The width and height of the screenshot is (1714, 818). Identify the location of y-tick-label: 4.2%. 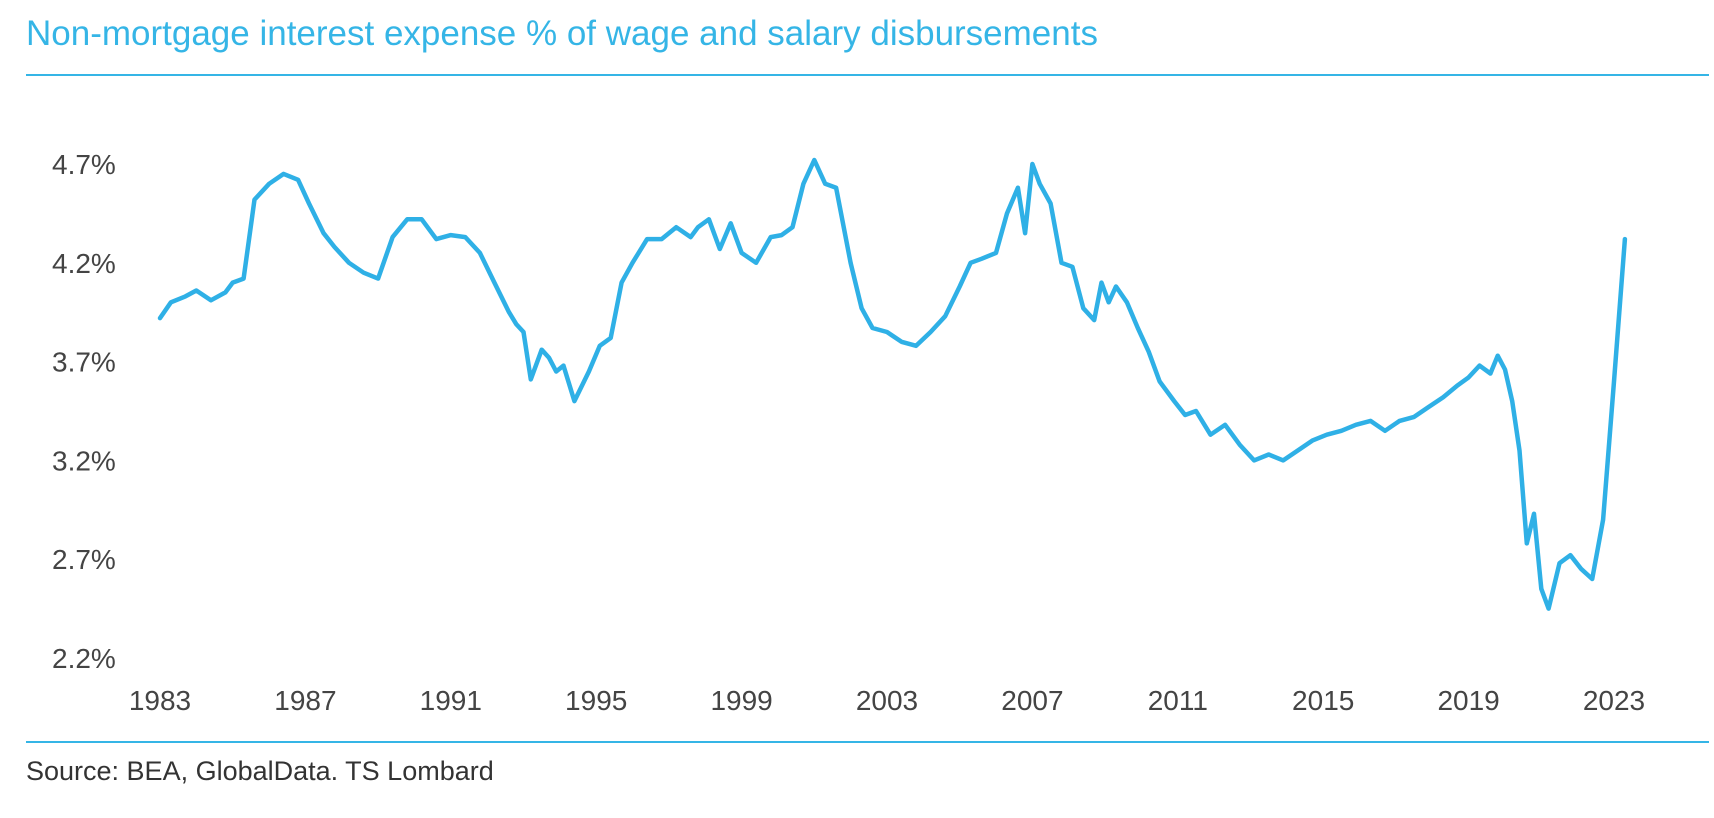
(84, 263).